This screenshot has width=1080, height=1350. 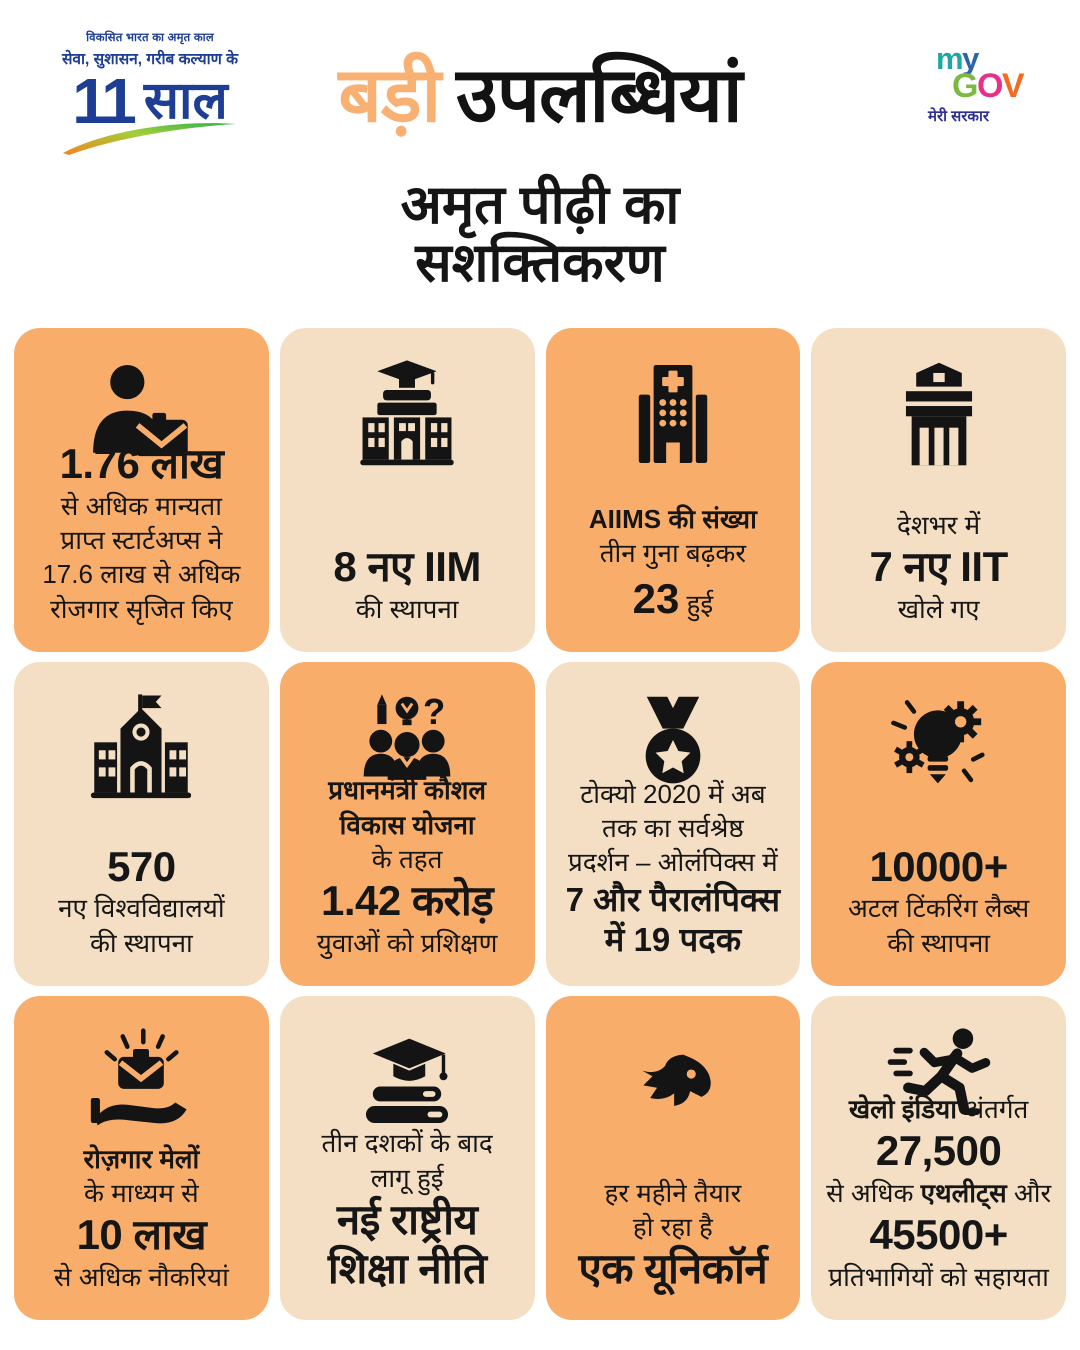 What do you see at coordinates (407, 1143) in the screenshot?
I see `card-line: तीन दशकों के बाद` at bounding box center [407, 1143].